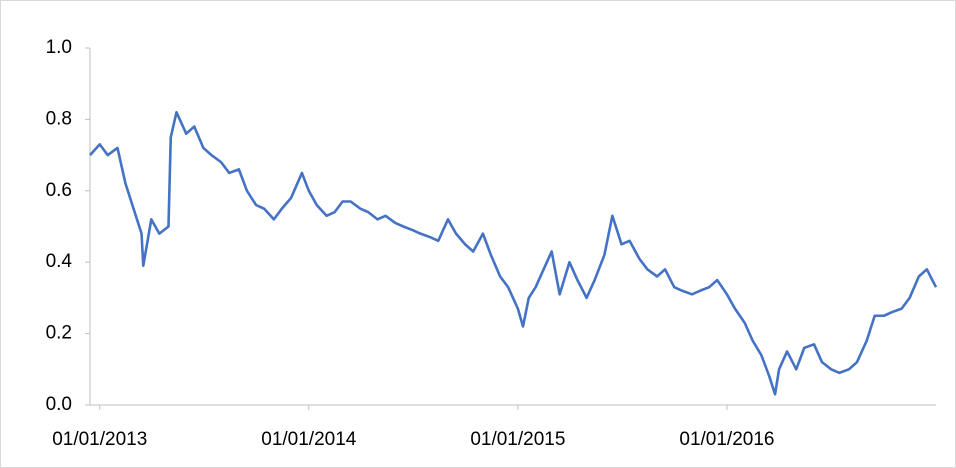 The image size is (956, 468). What do you see at coordinates (59, 404) in the screenshot?
I see `y-tick-label: 0.0` at bounding box center [59, 404].